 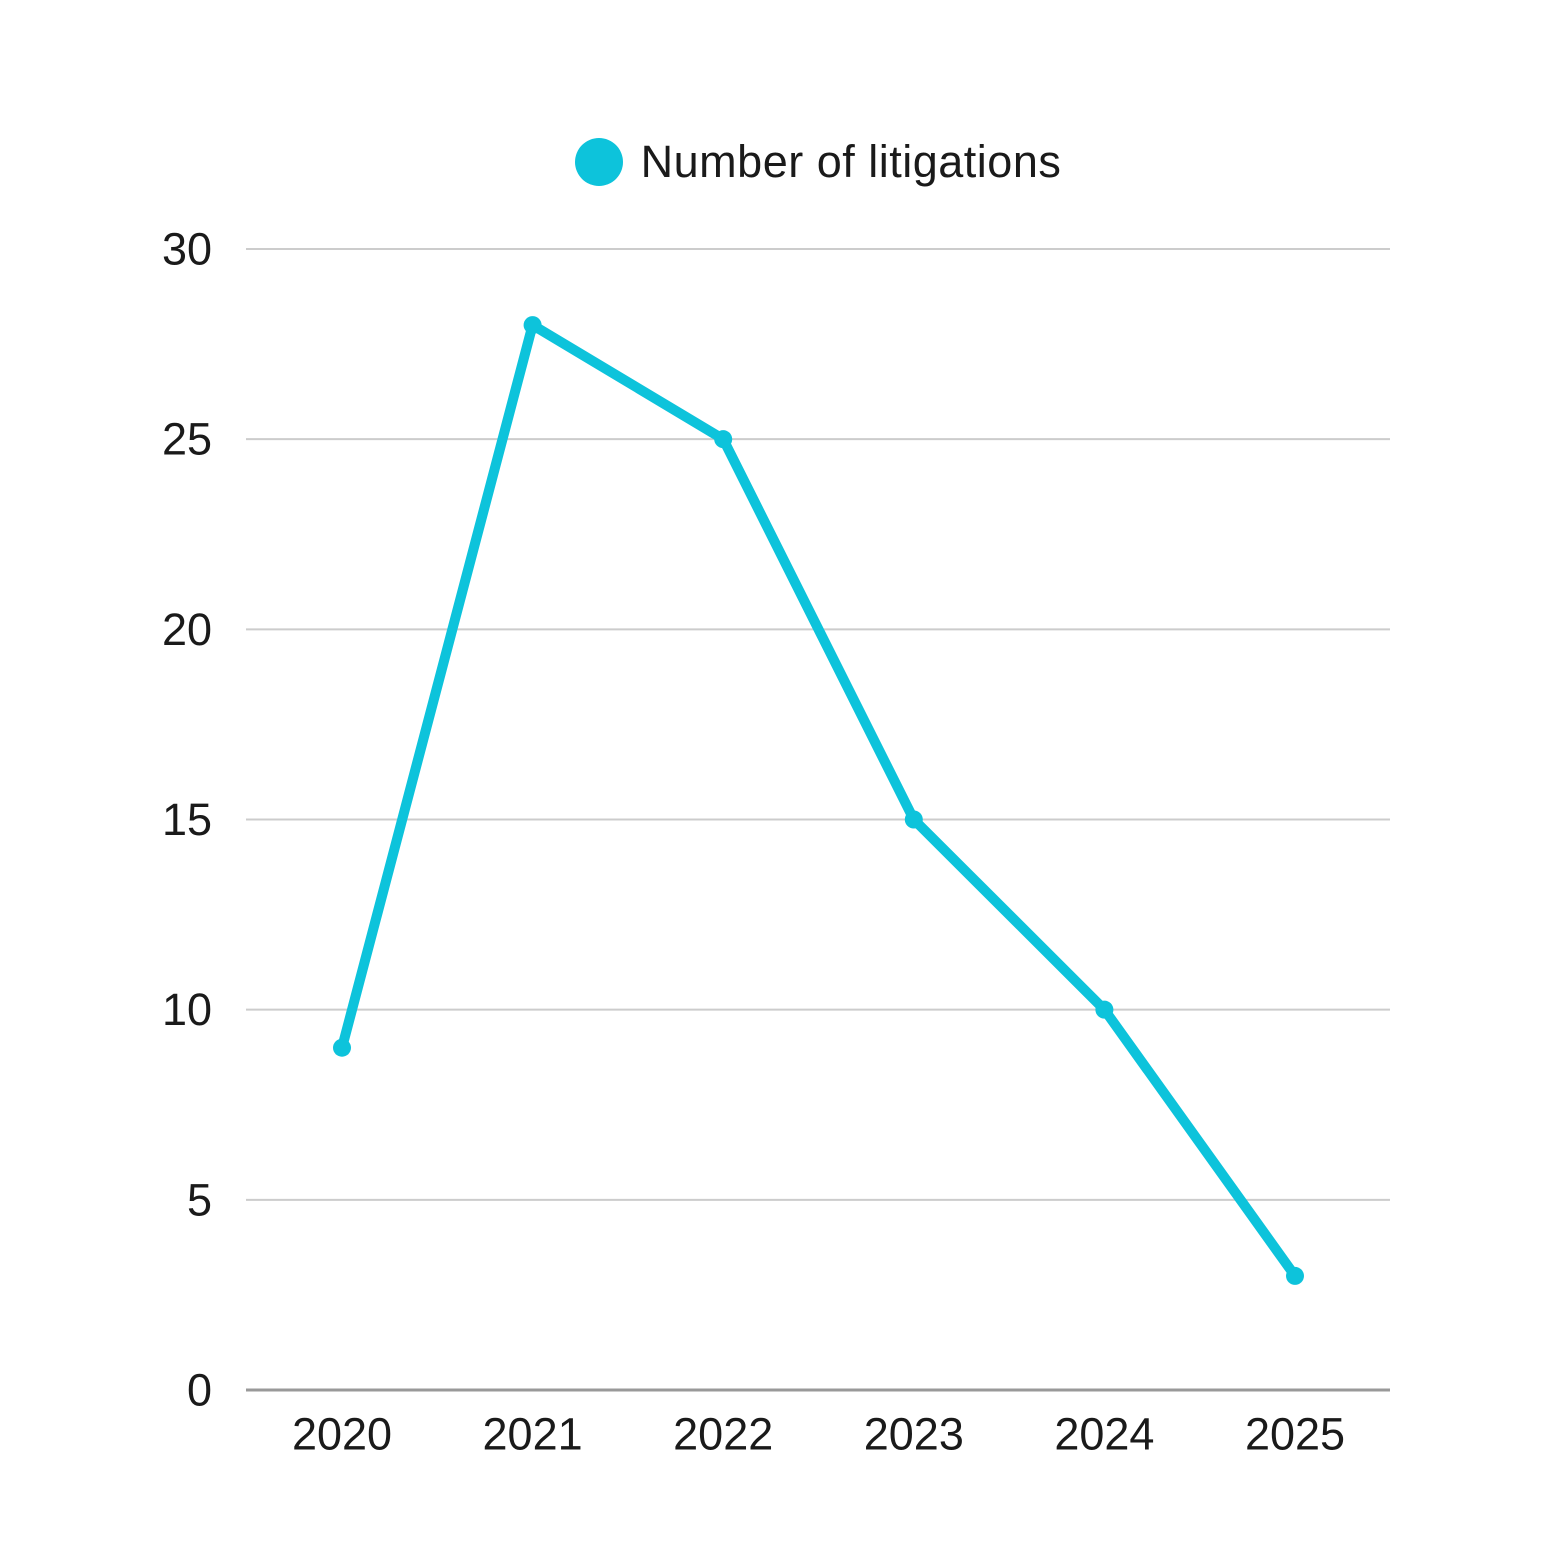 What do you see at coordinates (187, 249) in the screenshot?
I see `y-tick-label: 30` at bounding box center [187, 249].